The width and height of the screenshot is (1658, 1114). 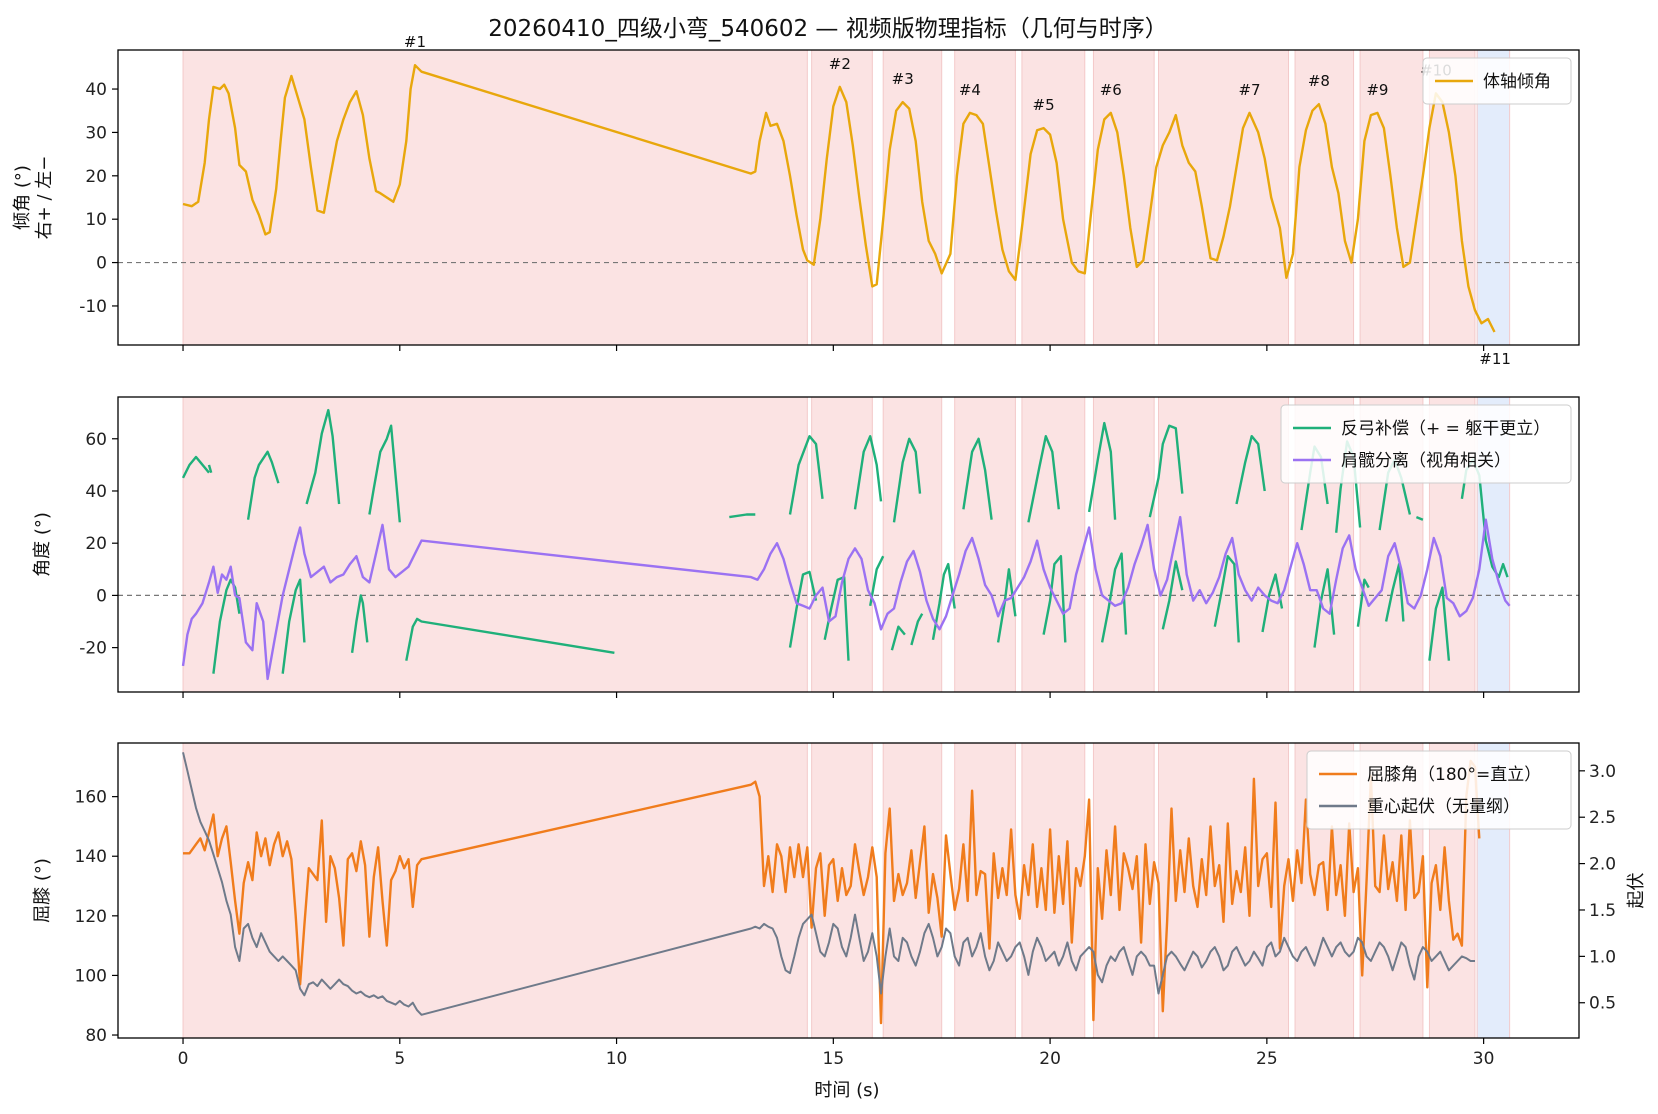 What do you see at coordinates (91, 798) in the screenshot?
I see `y-tick-label: 160` at bounding box center [91, 798].